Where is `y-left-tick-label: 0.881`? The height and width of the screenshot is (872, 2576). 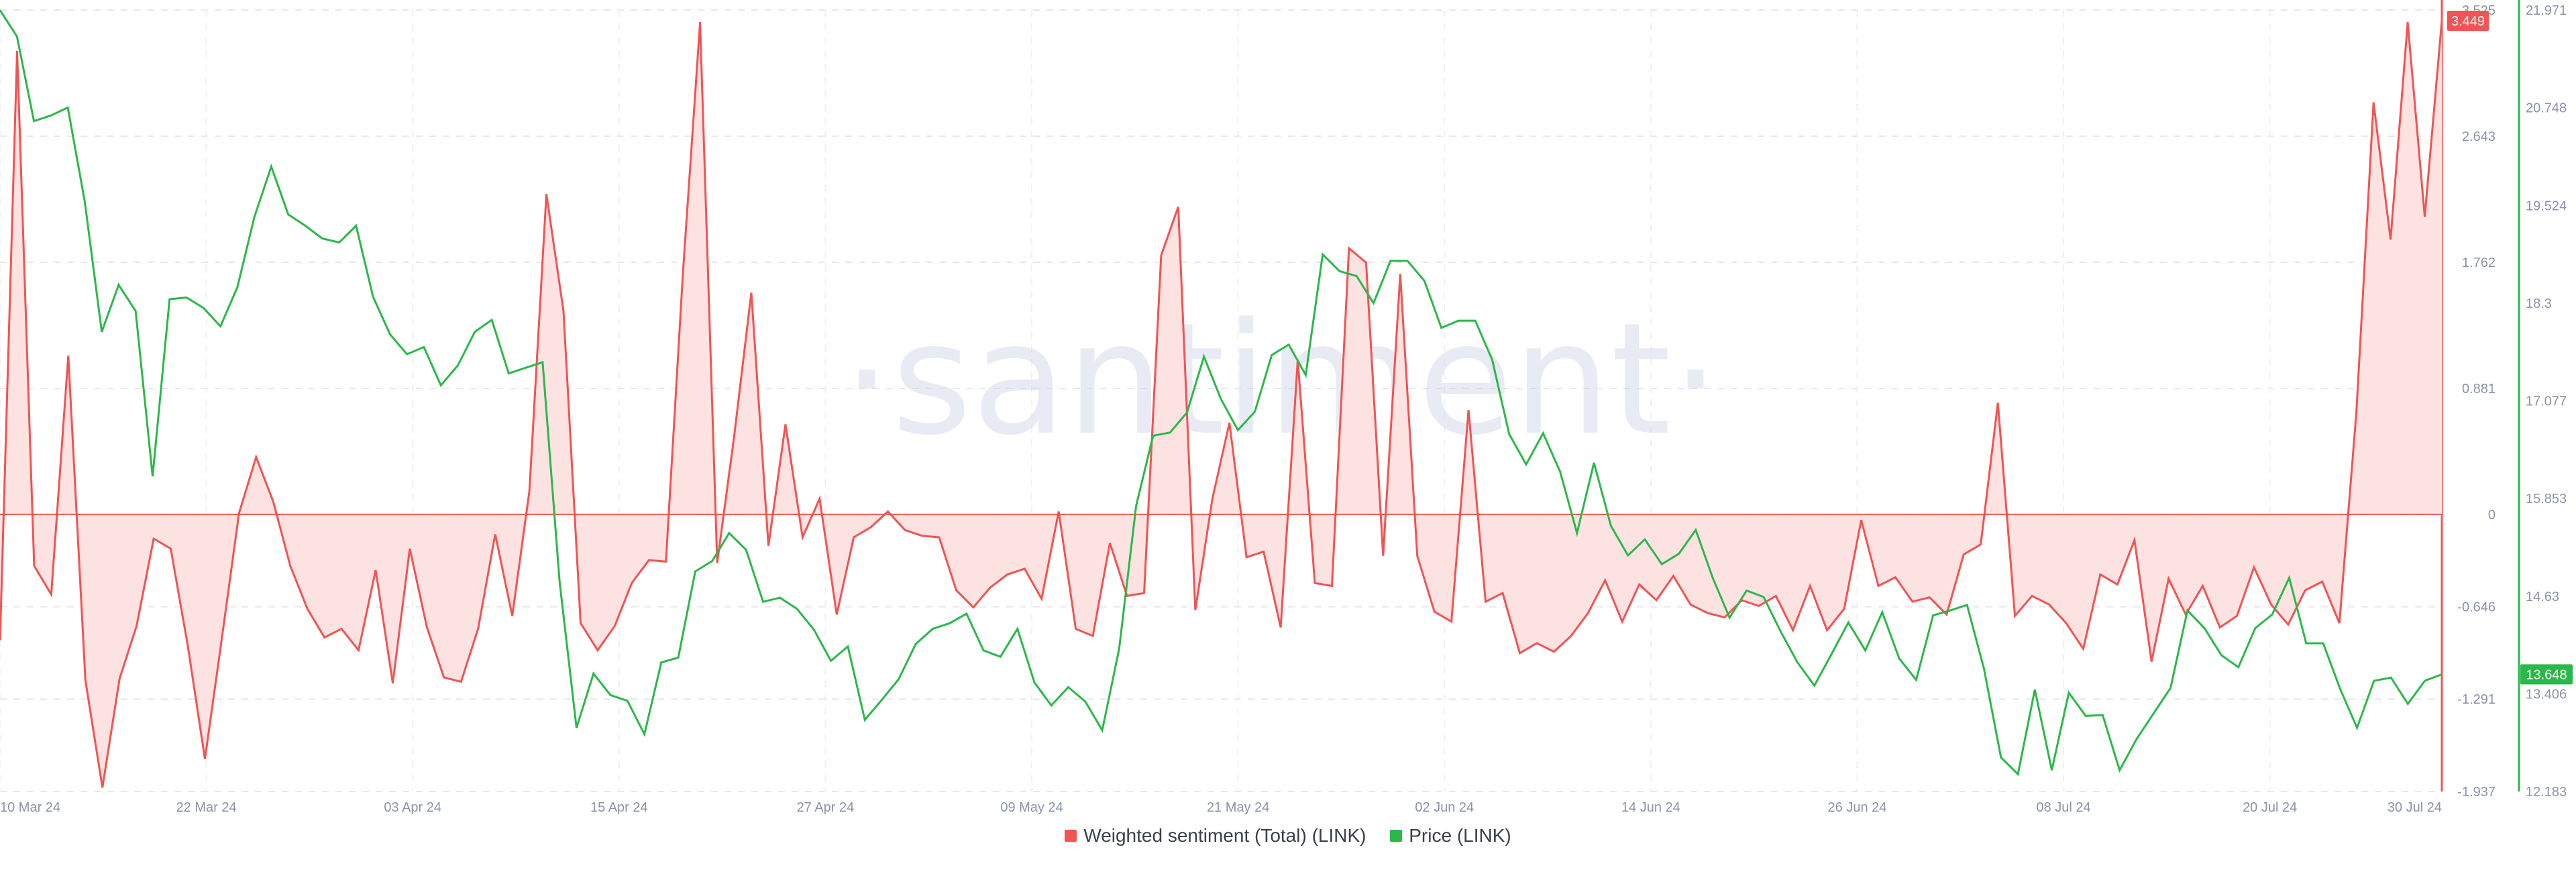 y-left-tick-label: 0.881 is located at coordinates (2479, 389).